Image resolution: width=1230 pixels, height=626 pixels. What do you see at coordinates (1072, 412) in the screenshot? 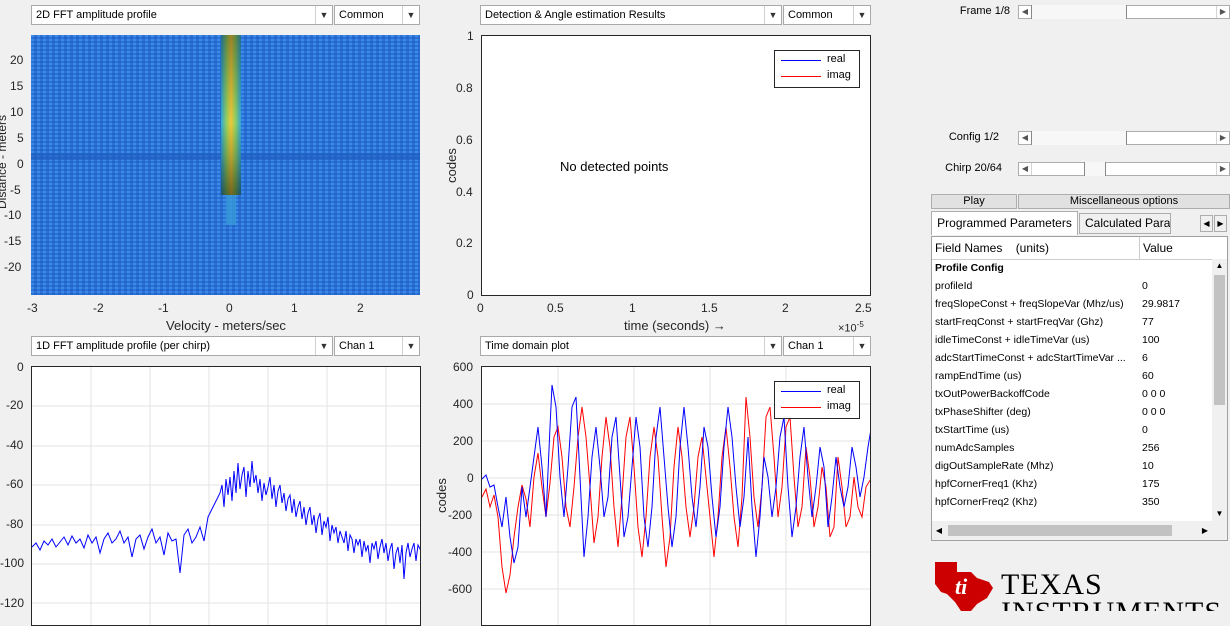
I see `table-row: txPhaseShifter (deg) 0 0 0` at bounding box center [1072, 412].